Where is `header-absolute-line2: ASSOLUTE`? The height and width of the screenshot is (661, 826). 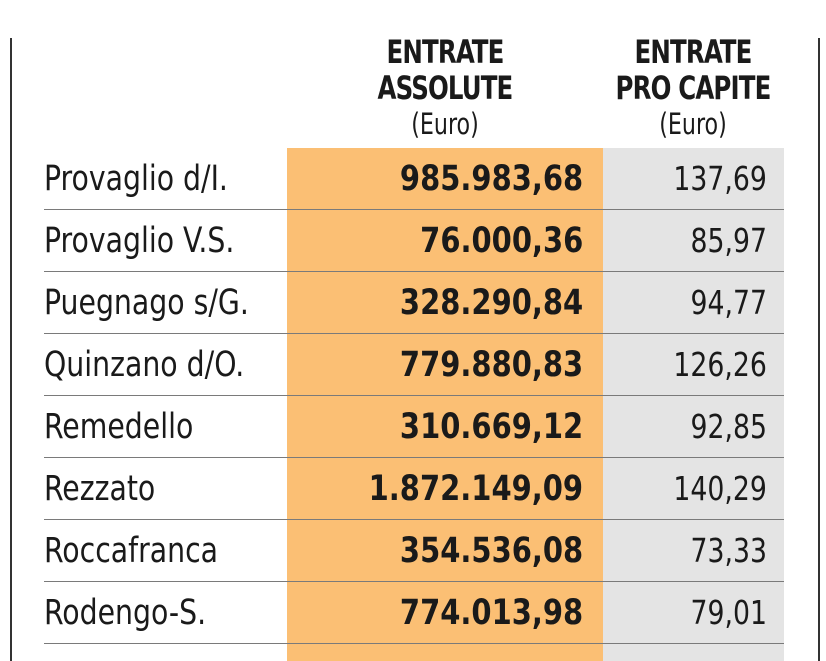 header-absolute-line2: ASSOLUTE is located at coordinates (445, 88).